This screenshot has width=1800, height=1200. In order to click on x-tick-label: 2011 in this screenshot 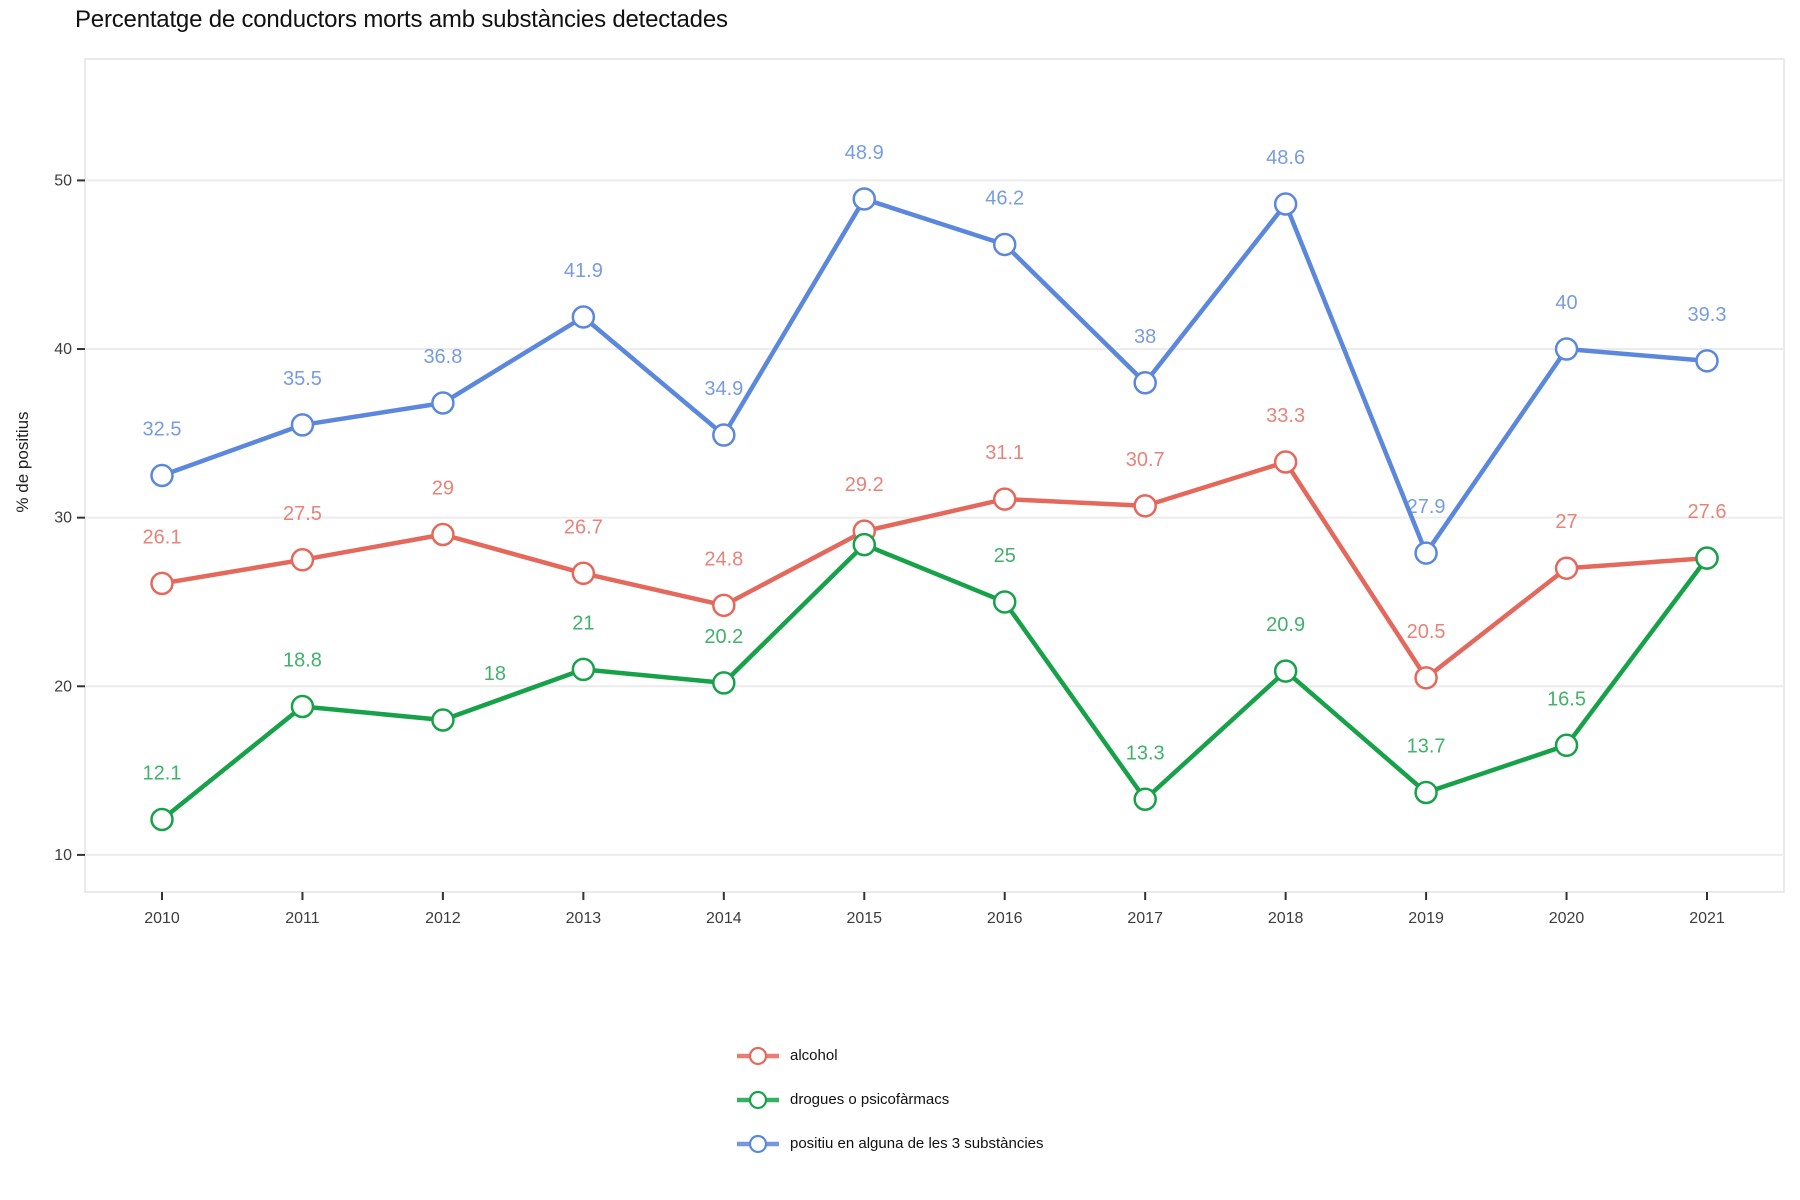, I will do `click(302, 918)`.